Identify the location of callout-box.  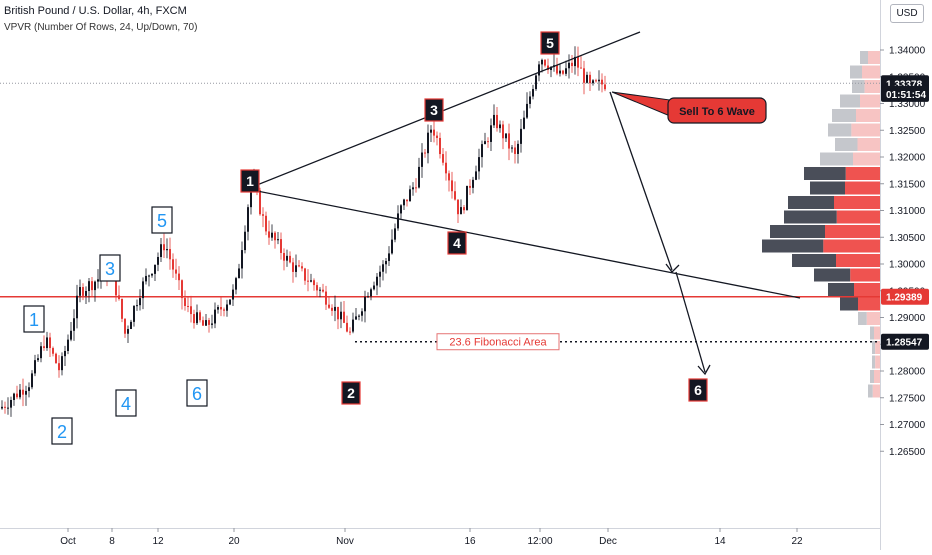
(717, 110).